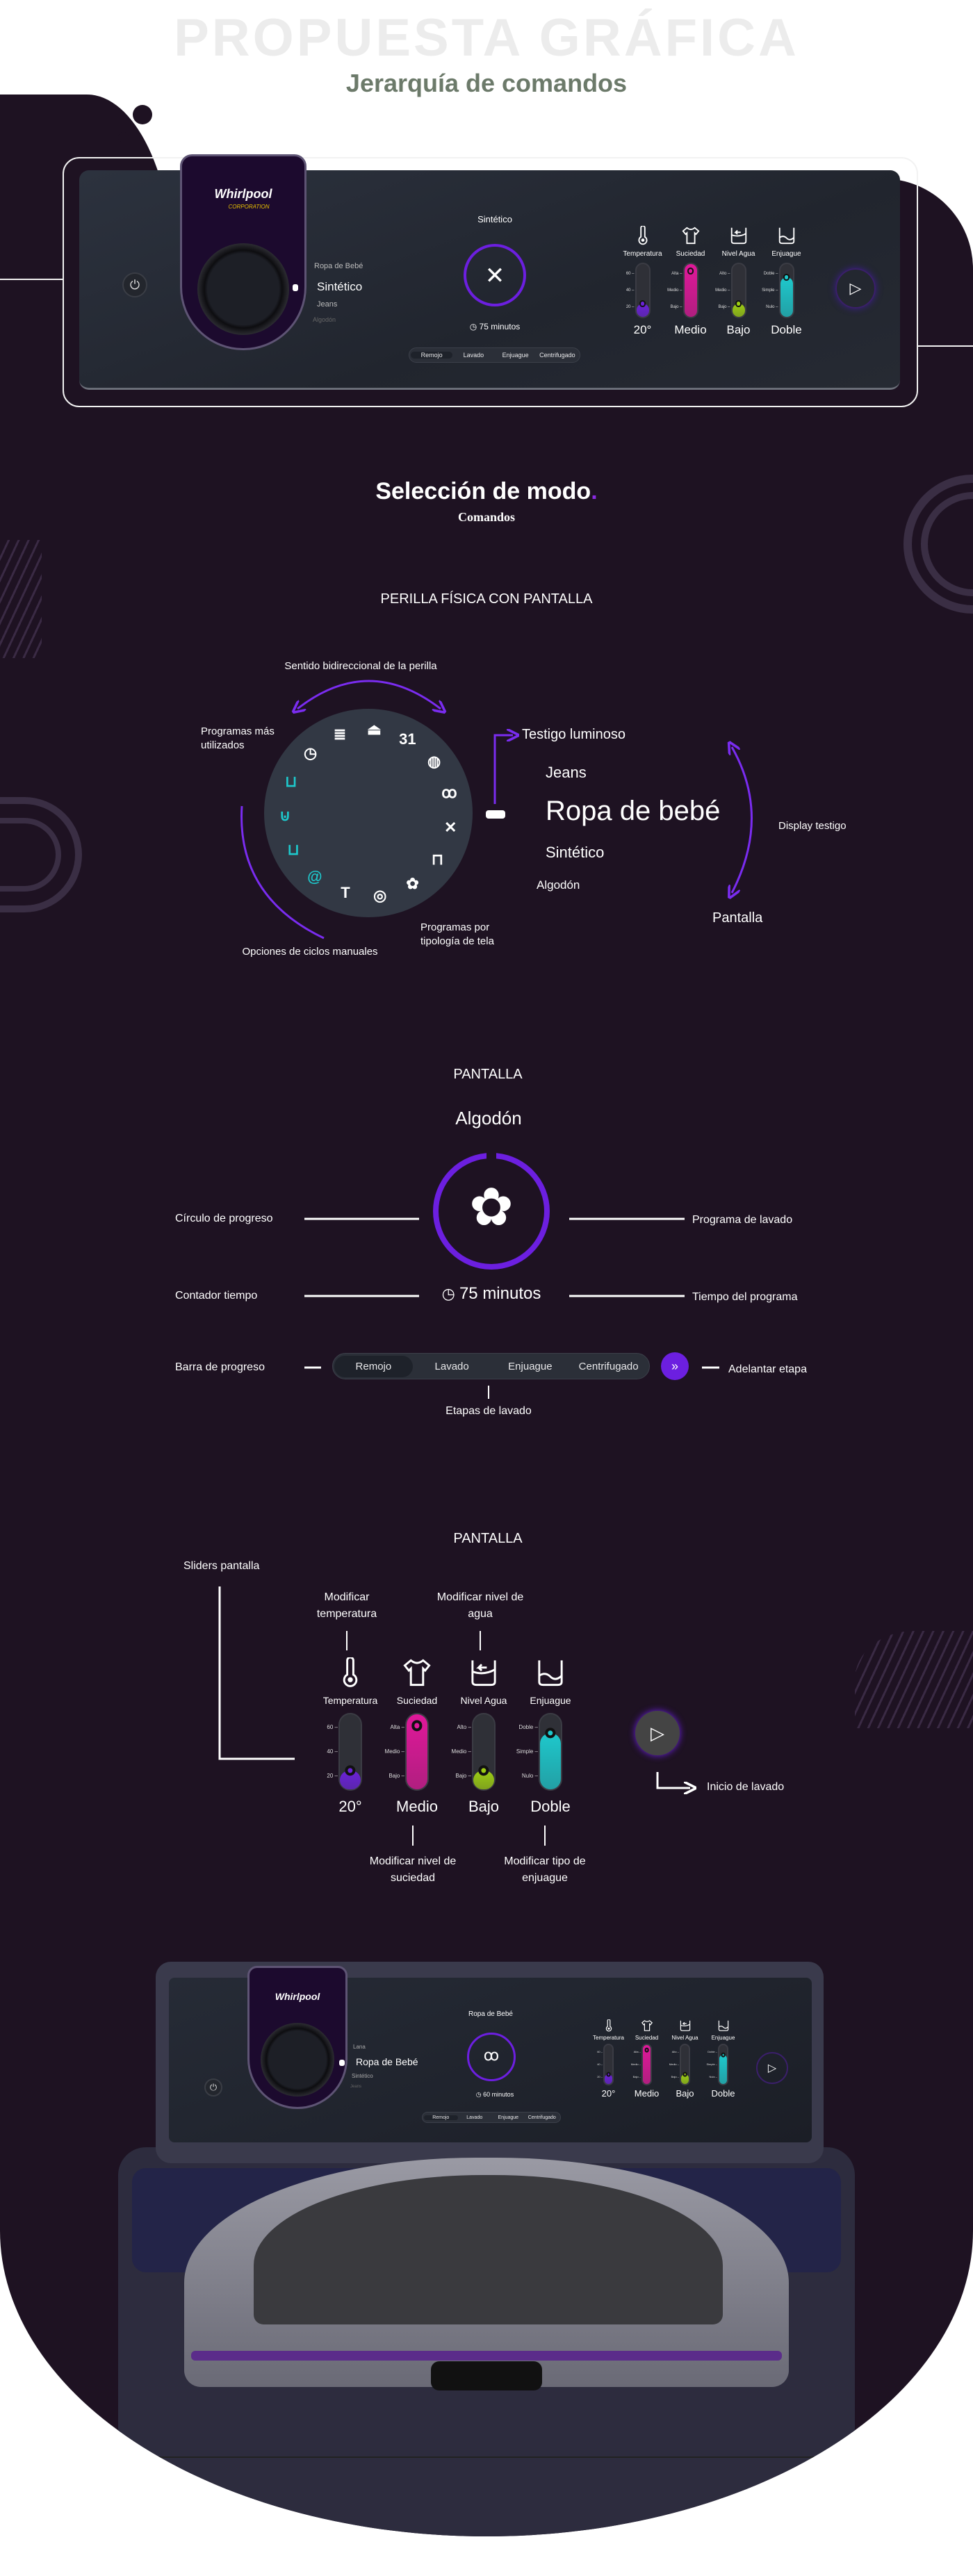  I want to click on lid-handle, so click(486, 2375).